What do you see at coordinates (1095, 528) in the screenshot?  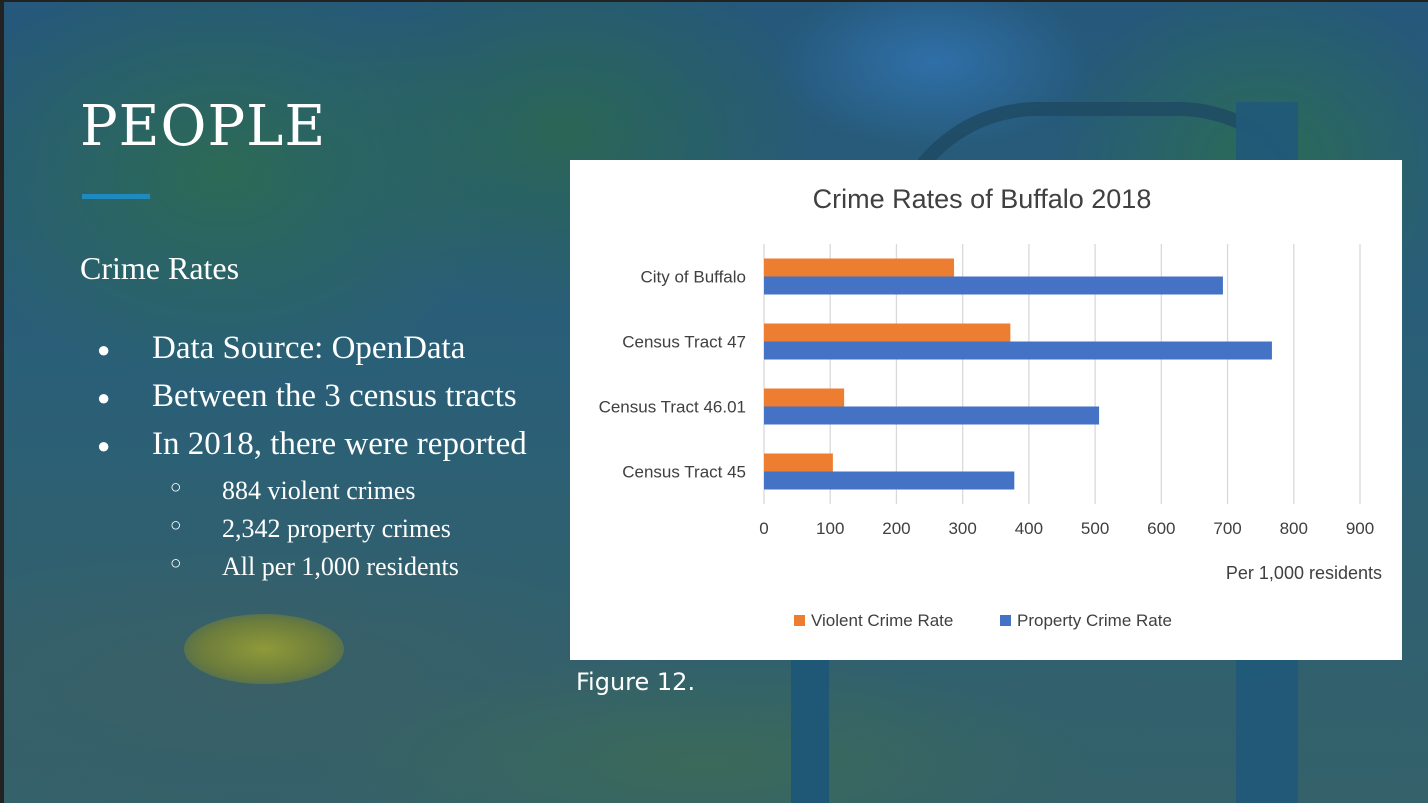 I see `x-tick-label: 500` at bounding box center [1095, 528].